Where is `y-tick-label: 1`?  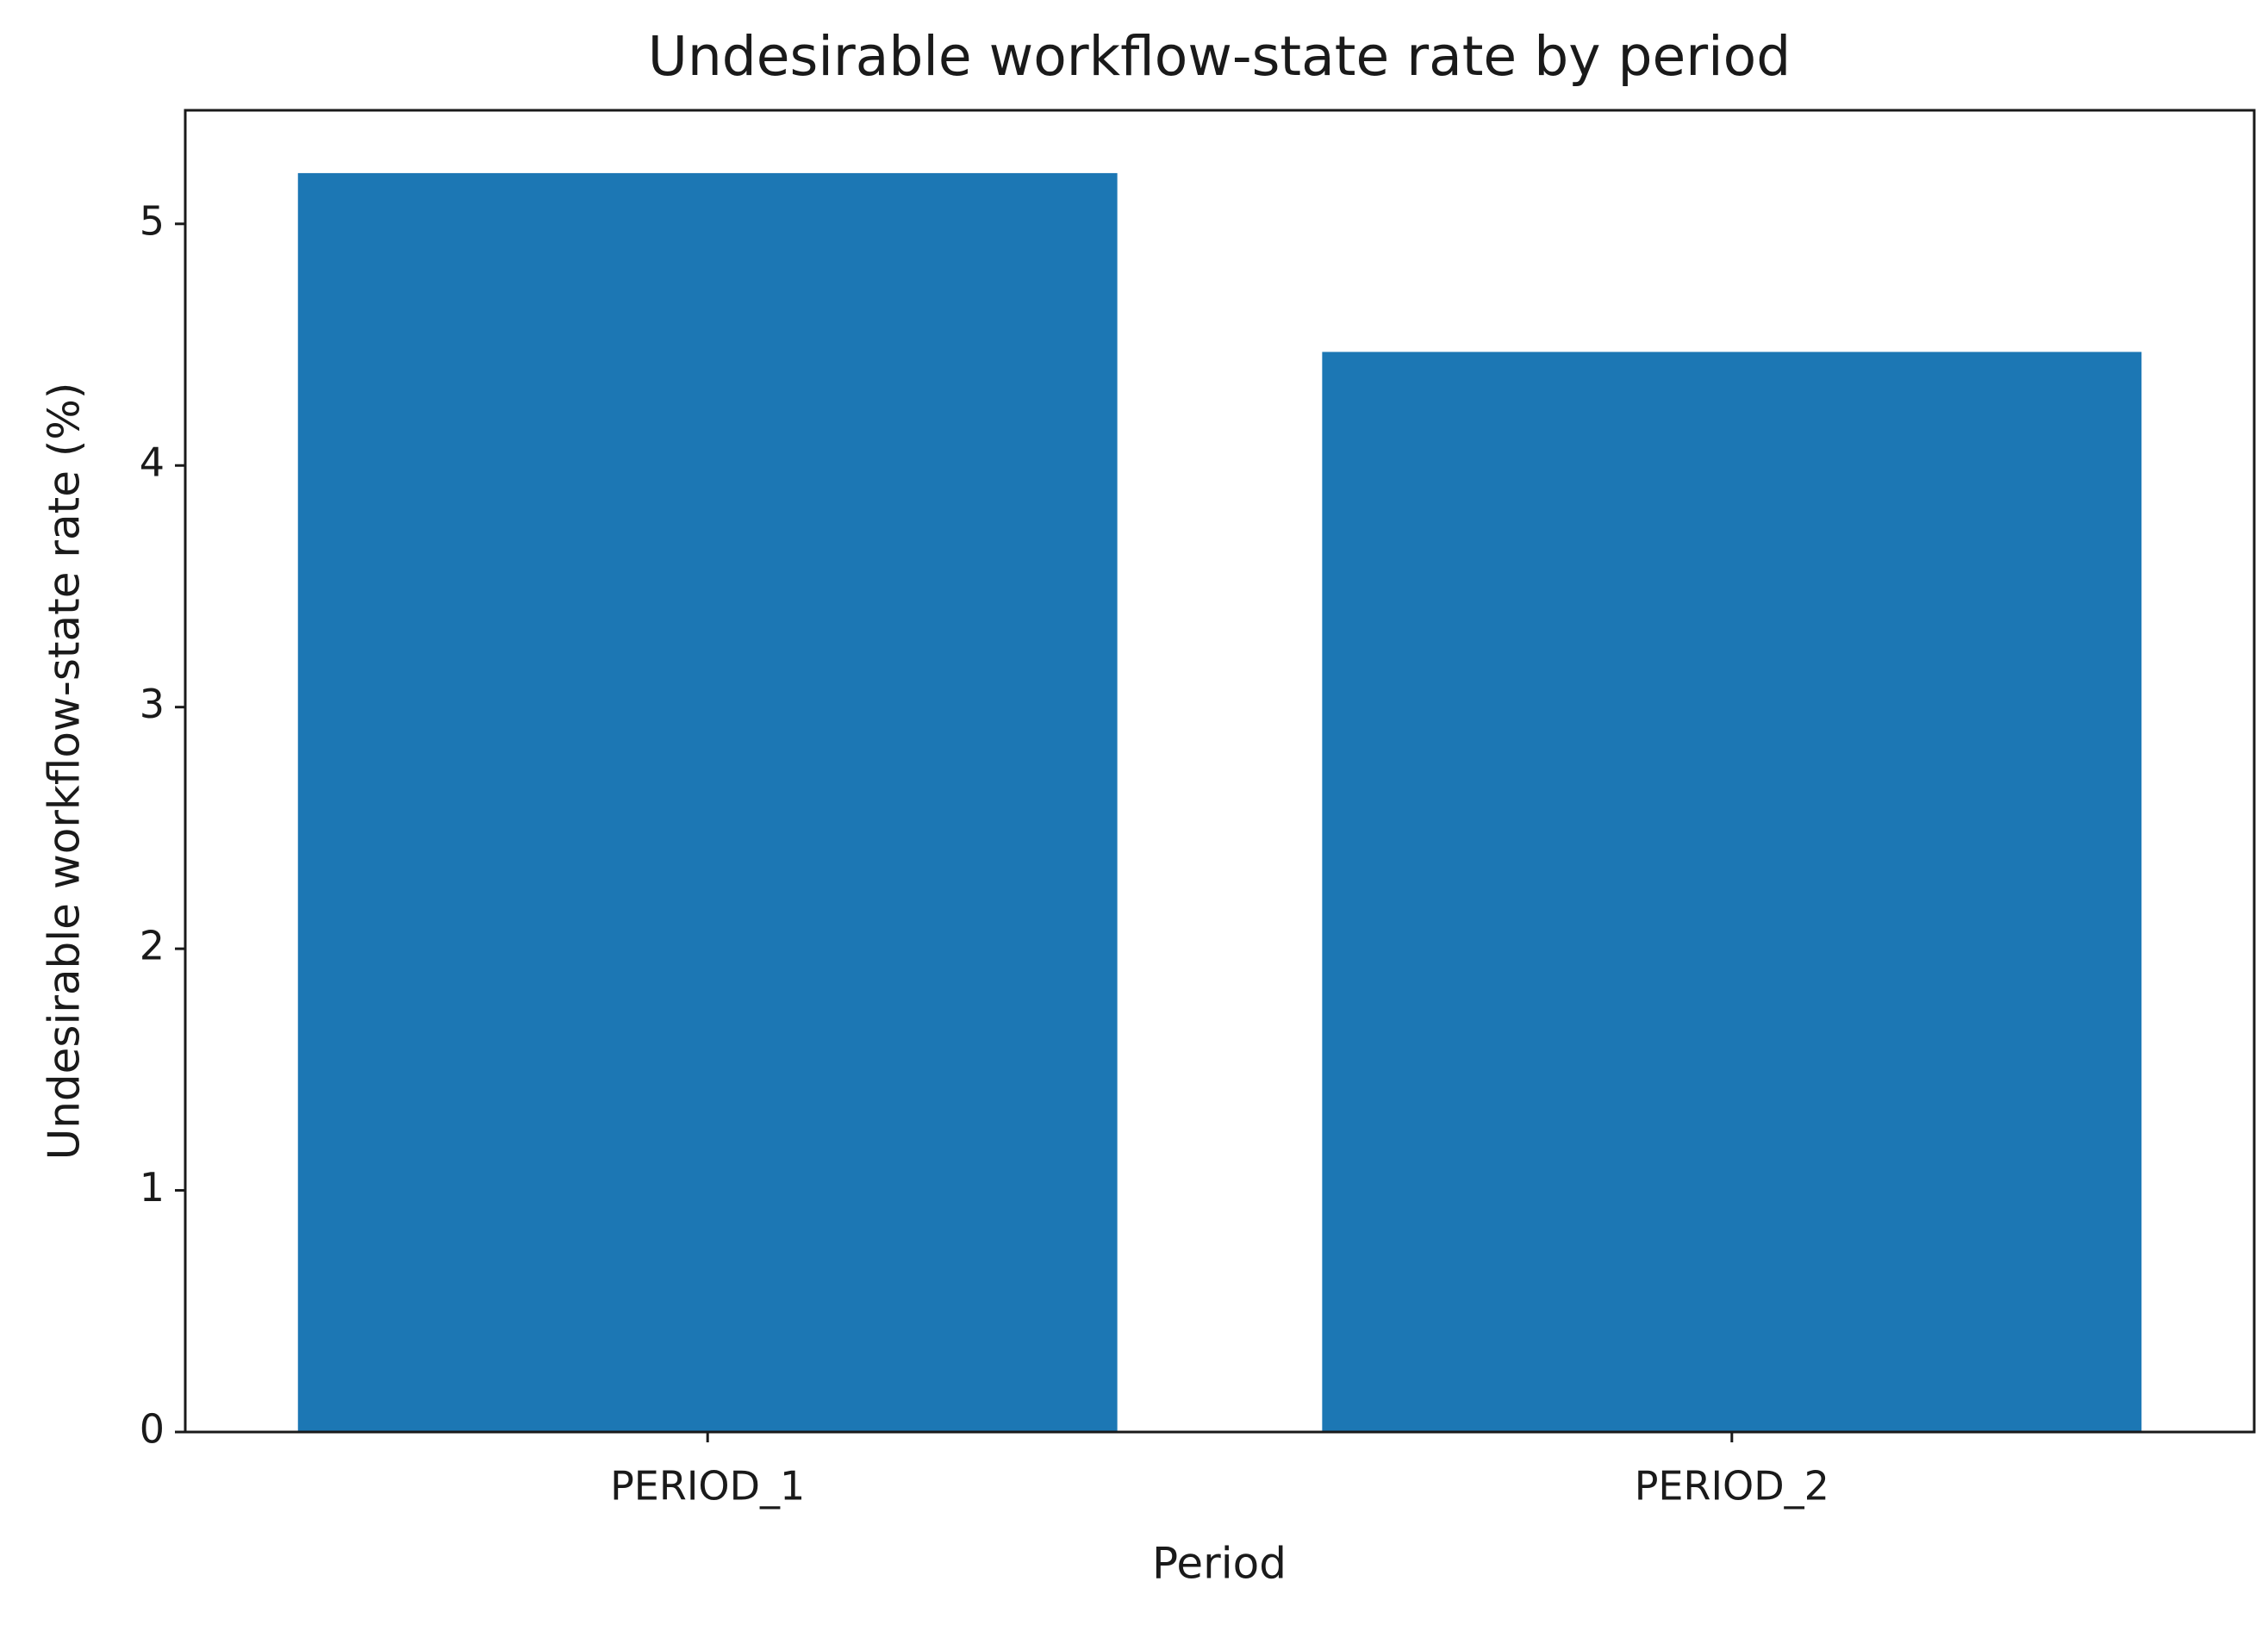 y-tick-label: 1 is located at coordinates (152, 1187).